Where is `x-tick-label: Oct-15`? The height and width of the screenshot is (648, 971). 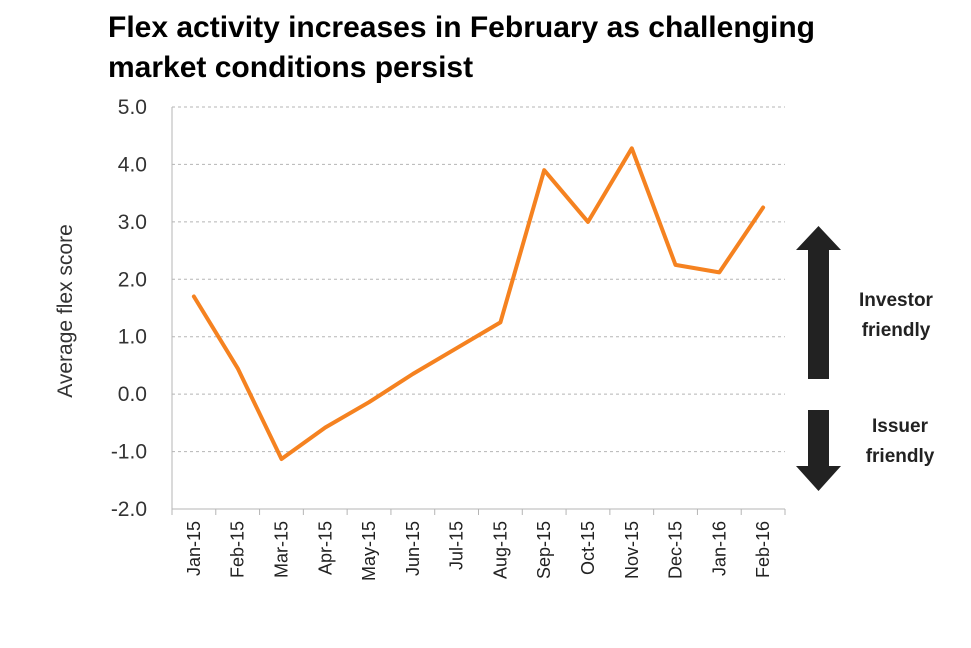 x-tick-label: Oct-15 is located at coordinates (588, 548).